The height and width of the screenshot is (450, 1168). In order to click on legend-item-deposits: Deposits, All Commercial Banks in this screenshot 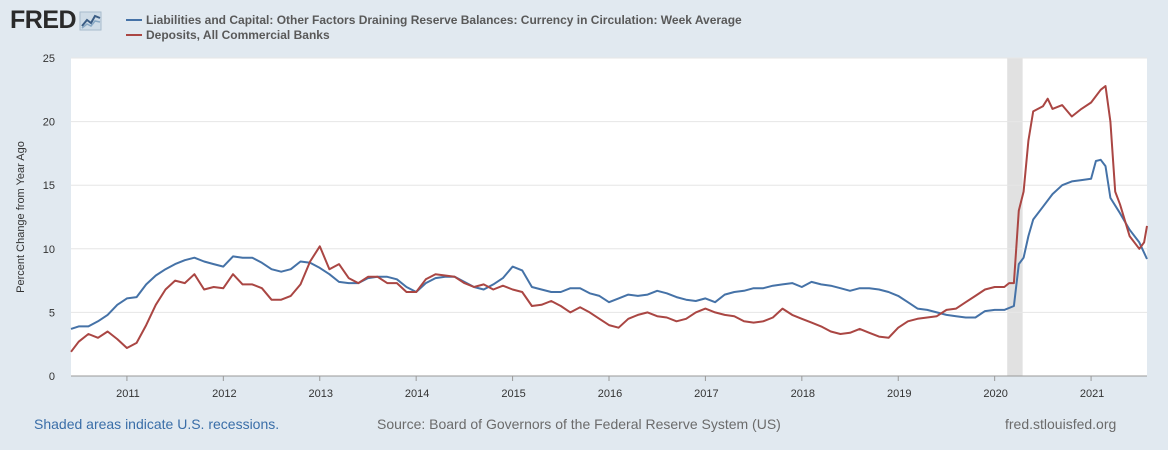, I will do `click(434, 34)`.